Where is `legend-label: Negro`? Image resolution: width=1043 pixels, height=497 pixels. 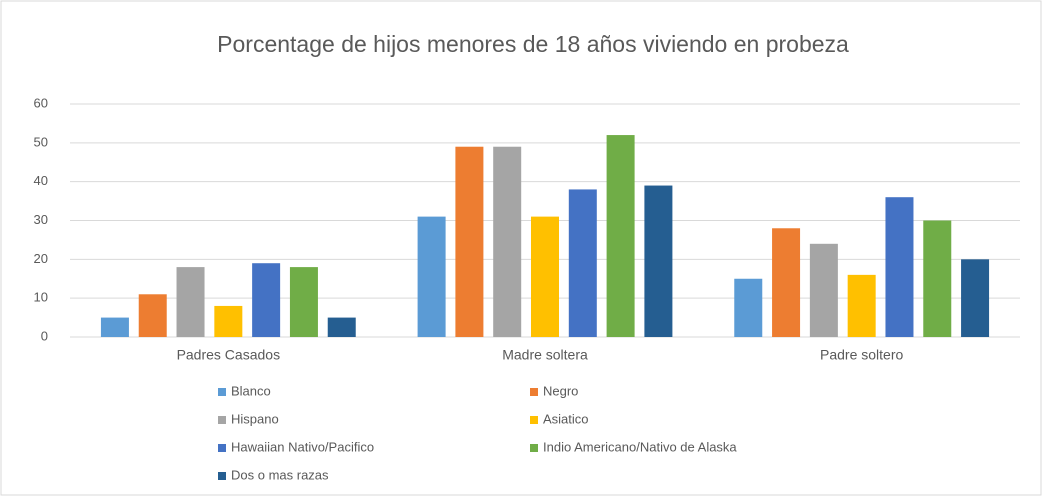
legend-label: Negro is located at coordinates (560, 390).